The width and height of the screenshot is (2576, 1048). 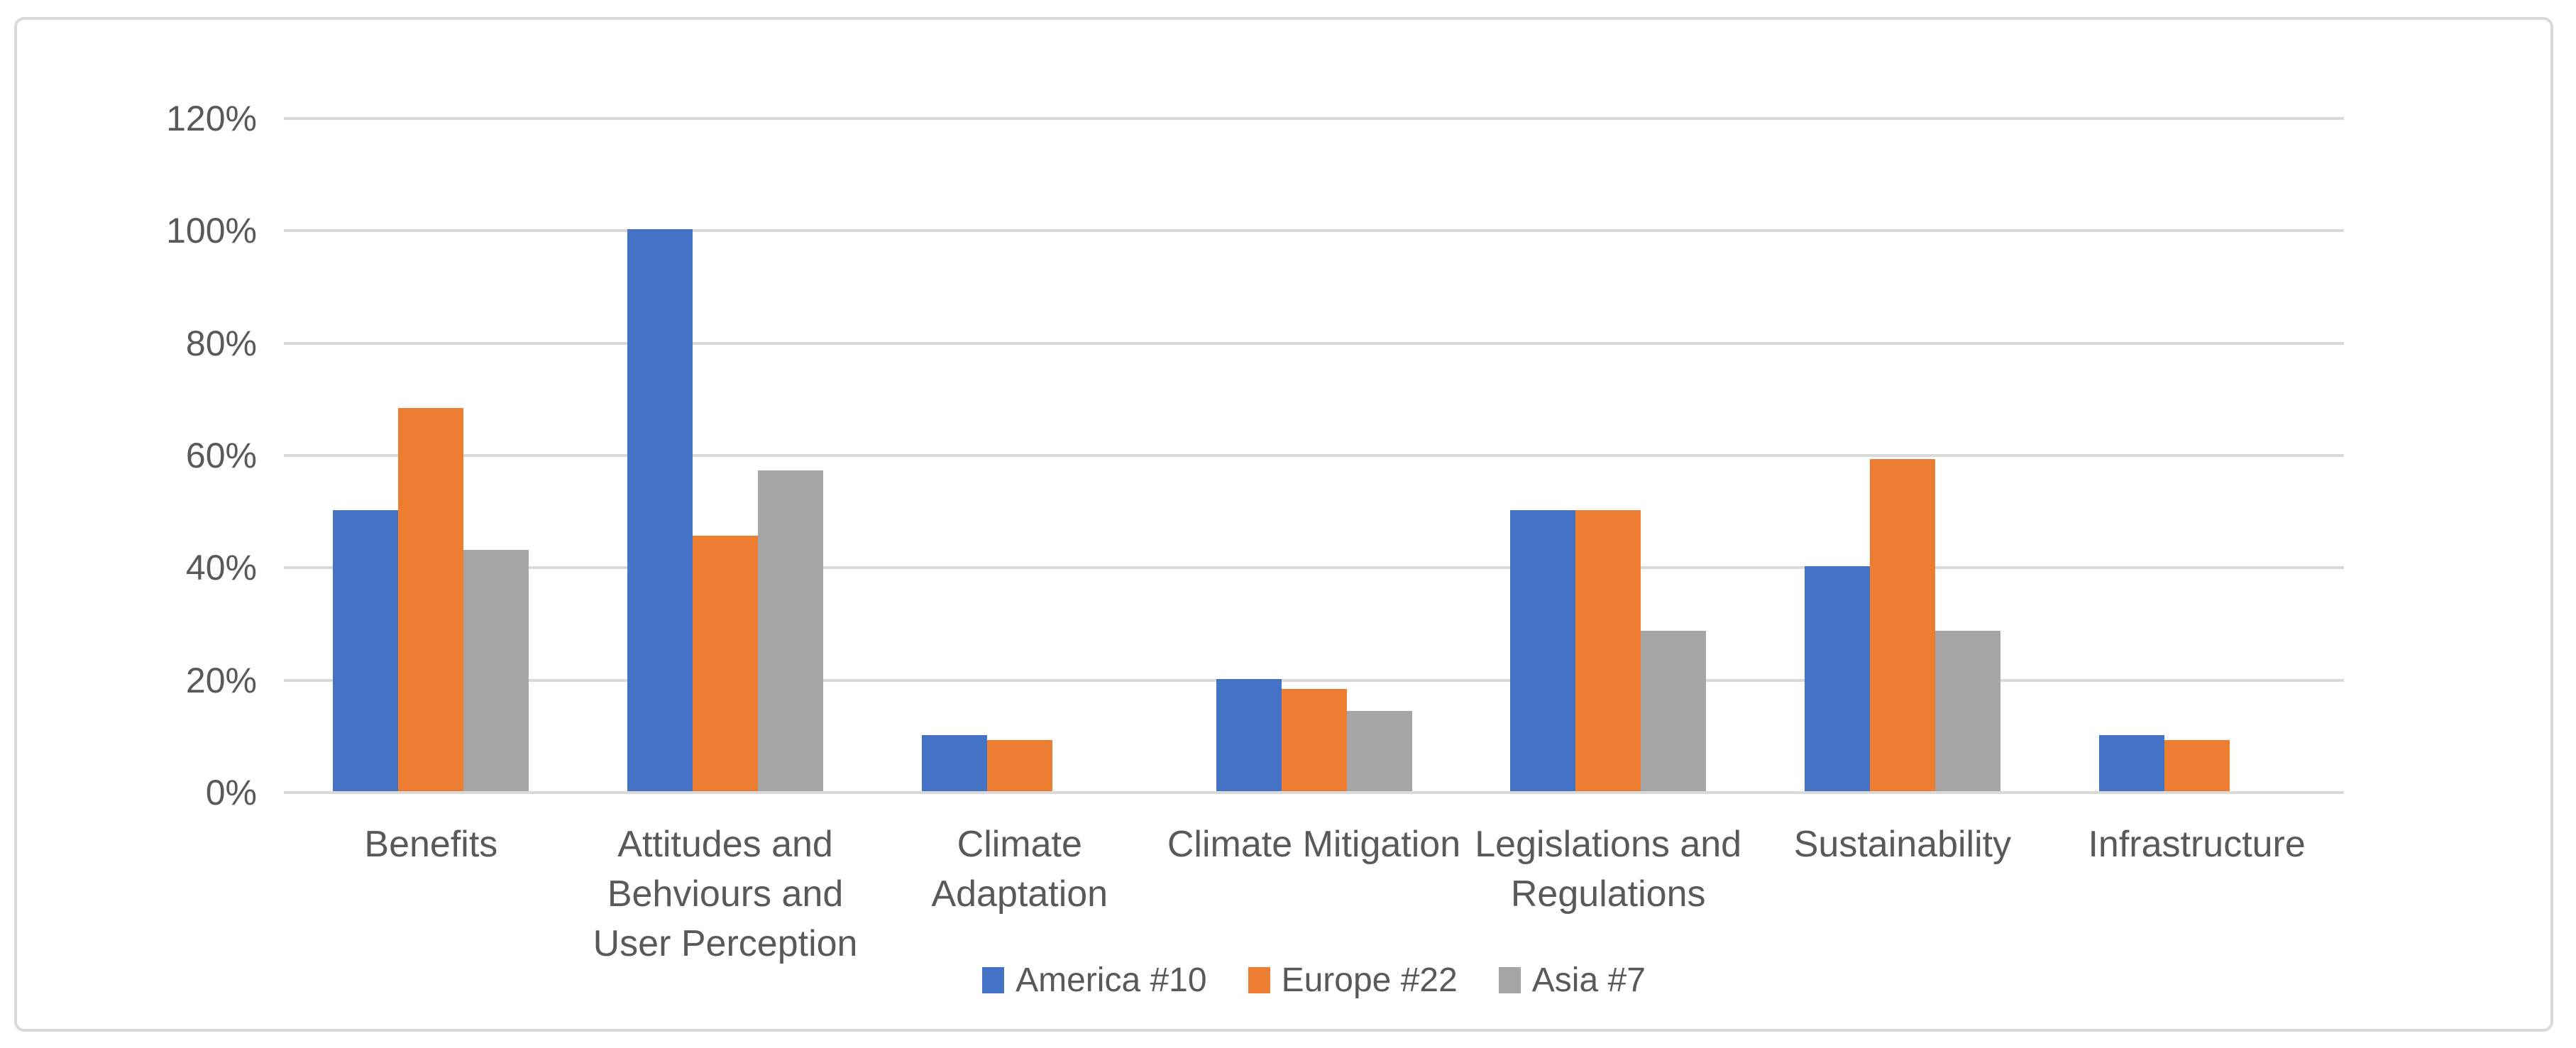 I want to click on bar-america-sustainability, so click(x=1837, y=678).